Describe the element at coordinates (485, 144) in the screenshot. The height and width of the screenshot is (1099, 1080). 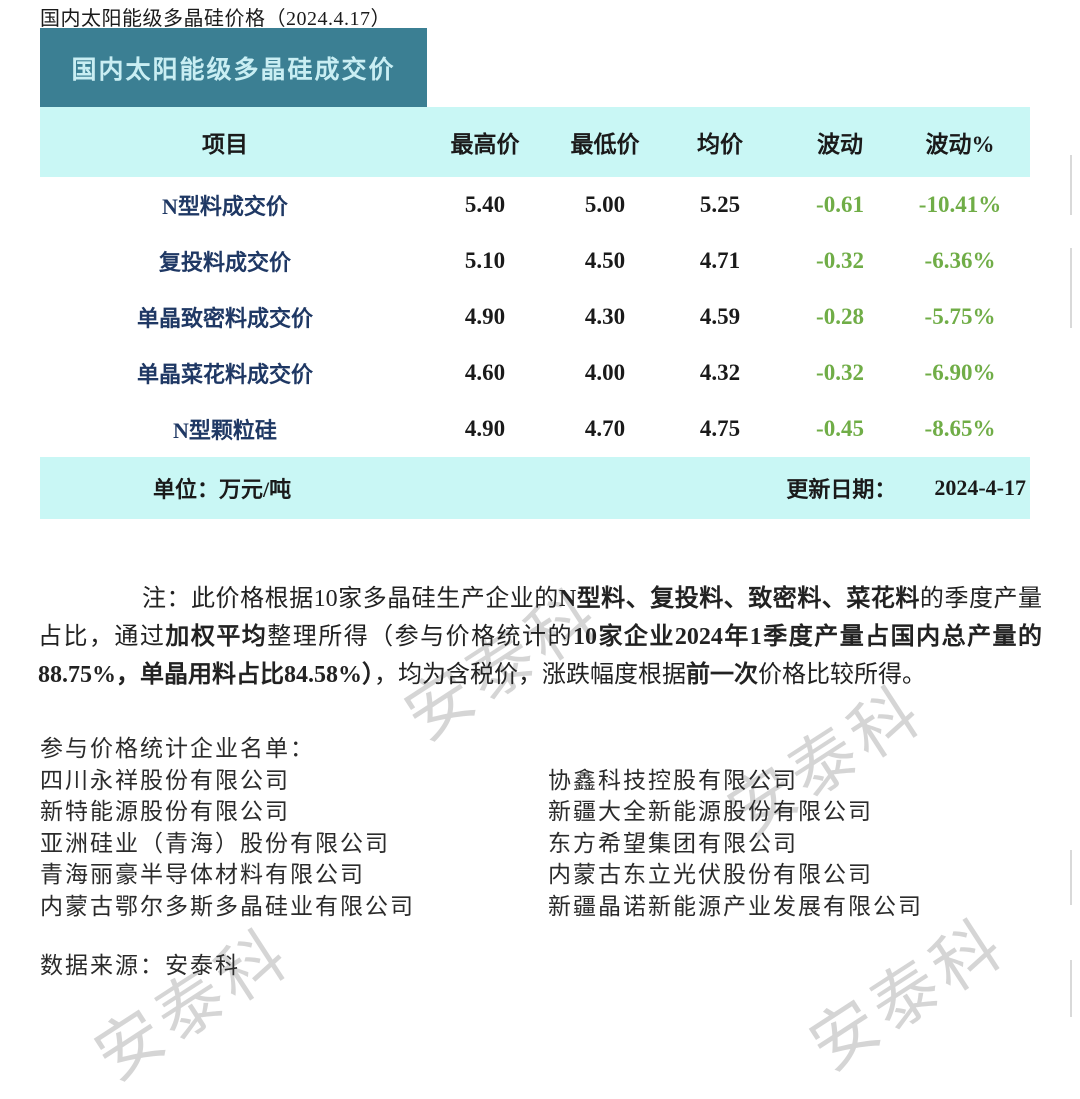
I see `header-cell-high: 最高价` at that location.